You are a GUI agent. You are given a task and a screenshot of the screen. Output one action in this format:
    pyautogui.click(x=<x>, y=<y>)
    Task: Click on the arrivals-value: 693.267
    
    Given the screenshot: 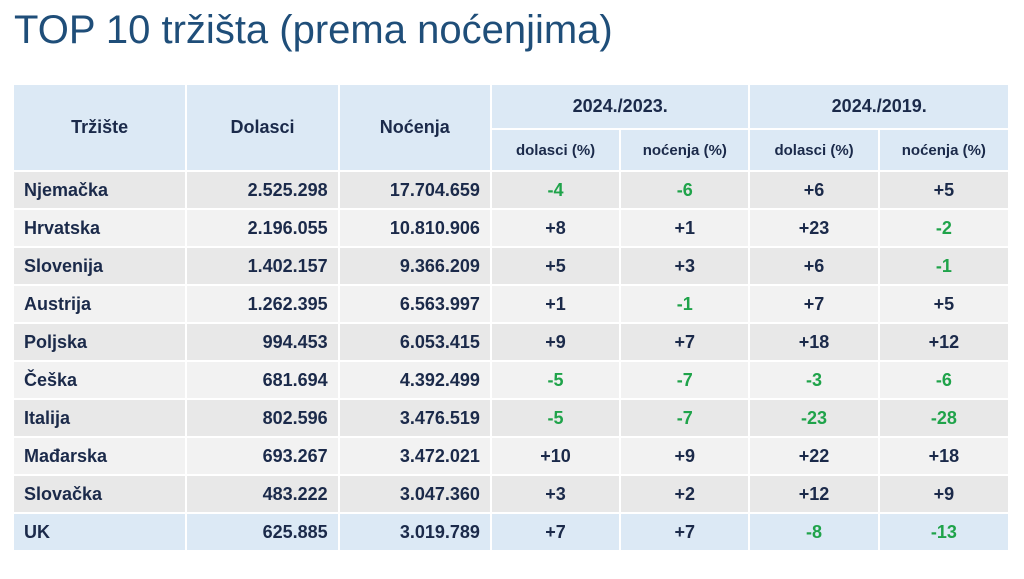 What is the action you would take?
    pyautogui.click(x=262, y=456)
    